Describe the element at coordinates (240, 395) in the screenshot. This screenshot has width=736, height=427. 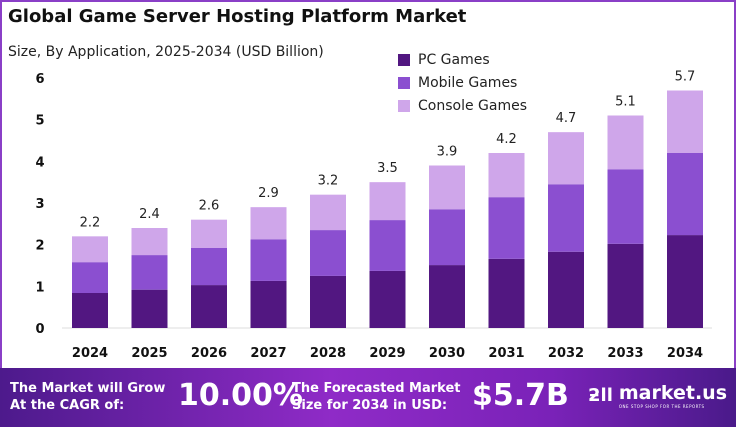
I see `cagr-value: 10.00%` at that location.